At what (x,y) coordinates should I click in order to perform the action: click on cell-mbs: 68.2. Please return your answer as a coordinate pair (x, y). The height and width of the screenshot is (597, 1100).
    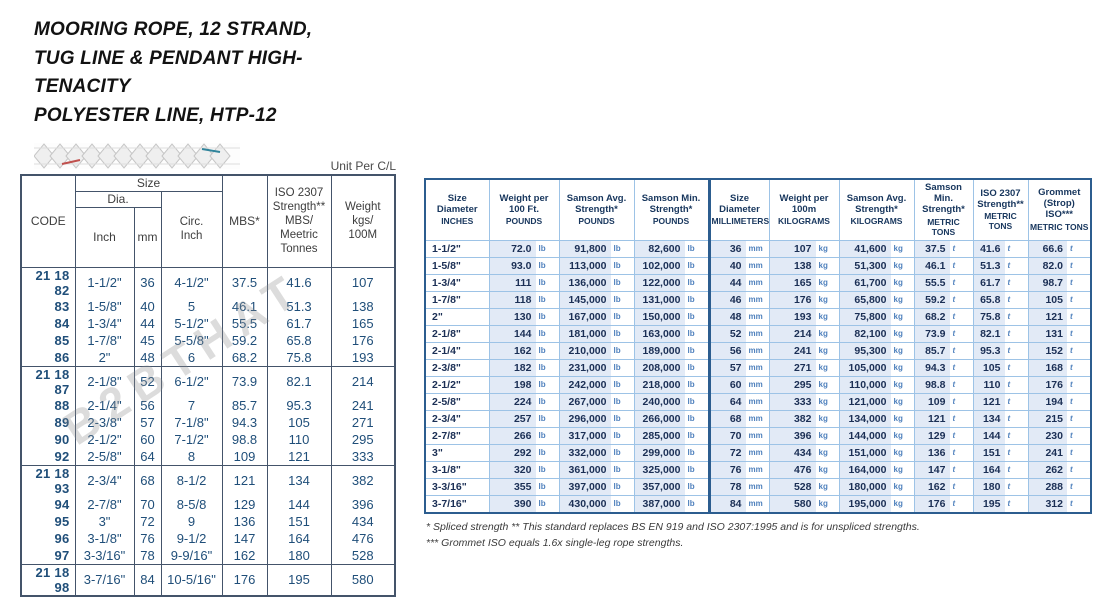
    Looking at the image, I should click on (244, 357).